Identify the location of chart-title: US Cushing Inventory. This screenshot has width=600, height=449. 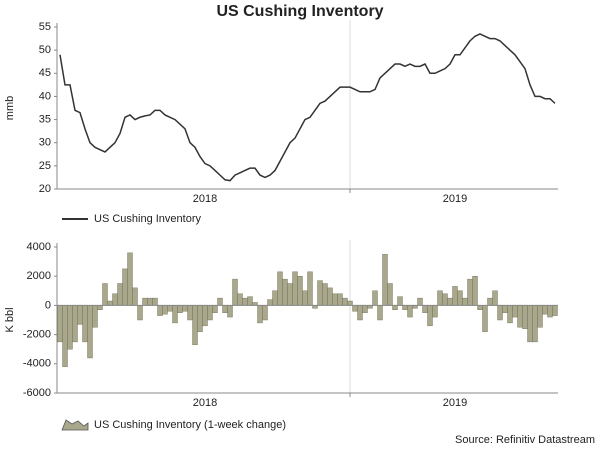
(299, 11).